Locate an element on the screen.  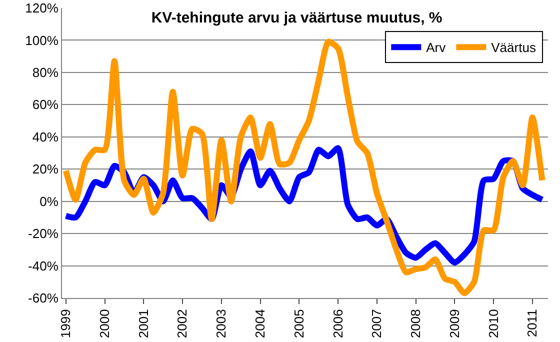
y-tick-label: 0% is located at coordinates (49, 201).